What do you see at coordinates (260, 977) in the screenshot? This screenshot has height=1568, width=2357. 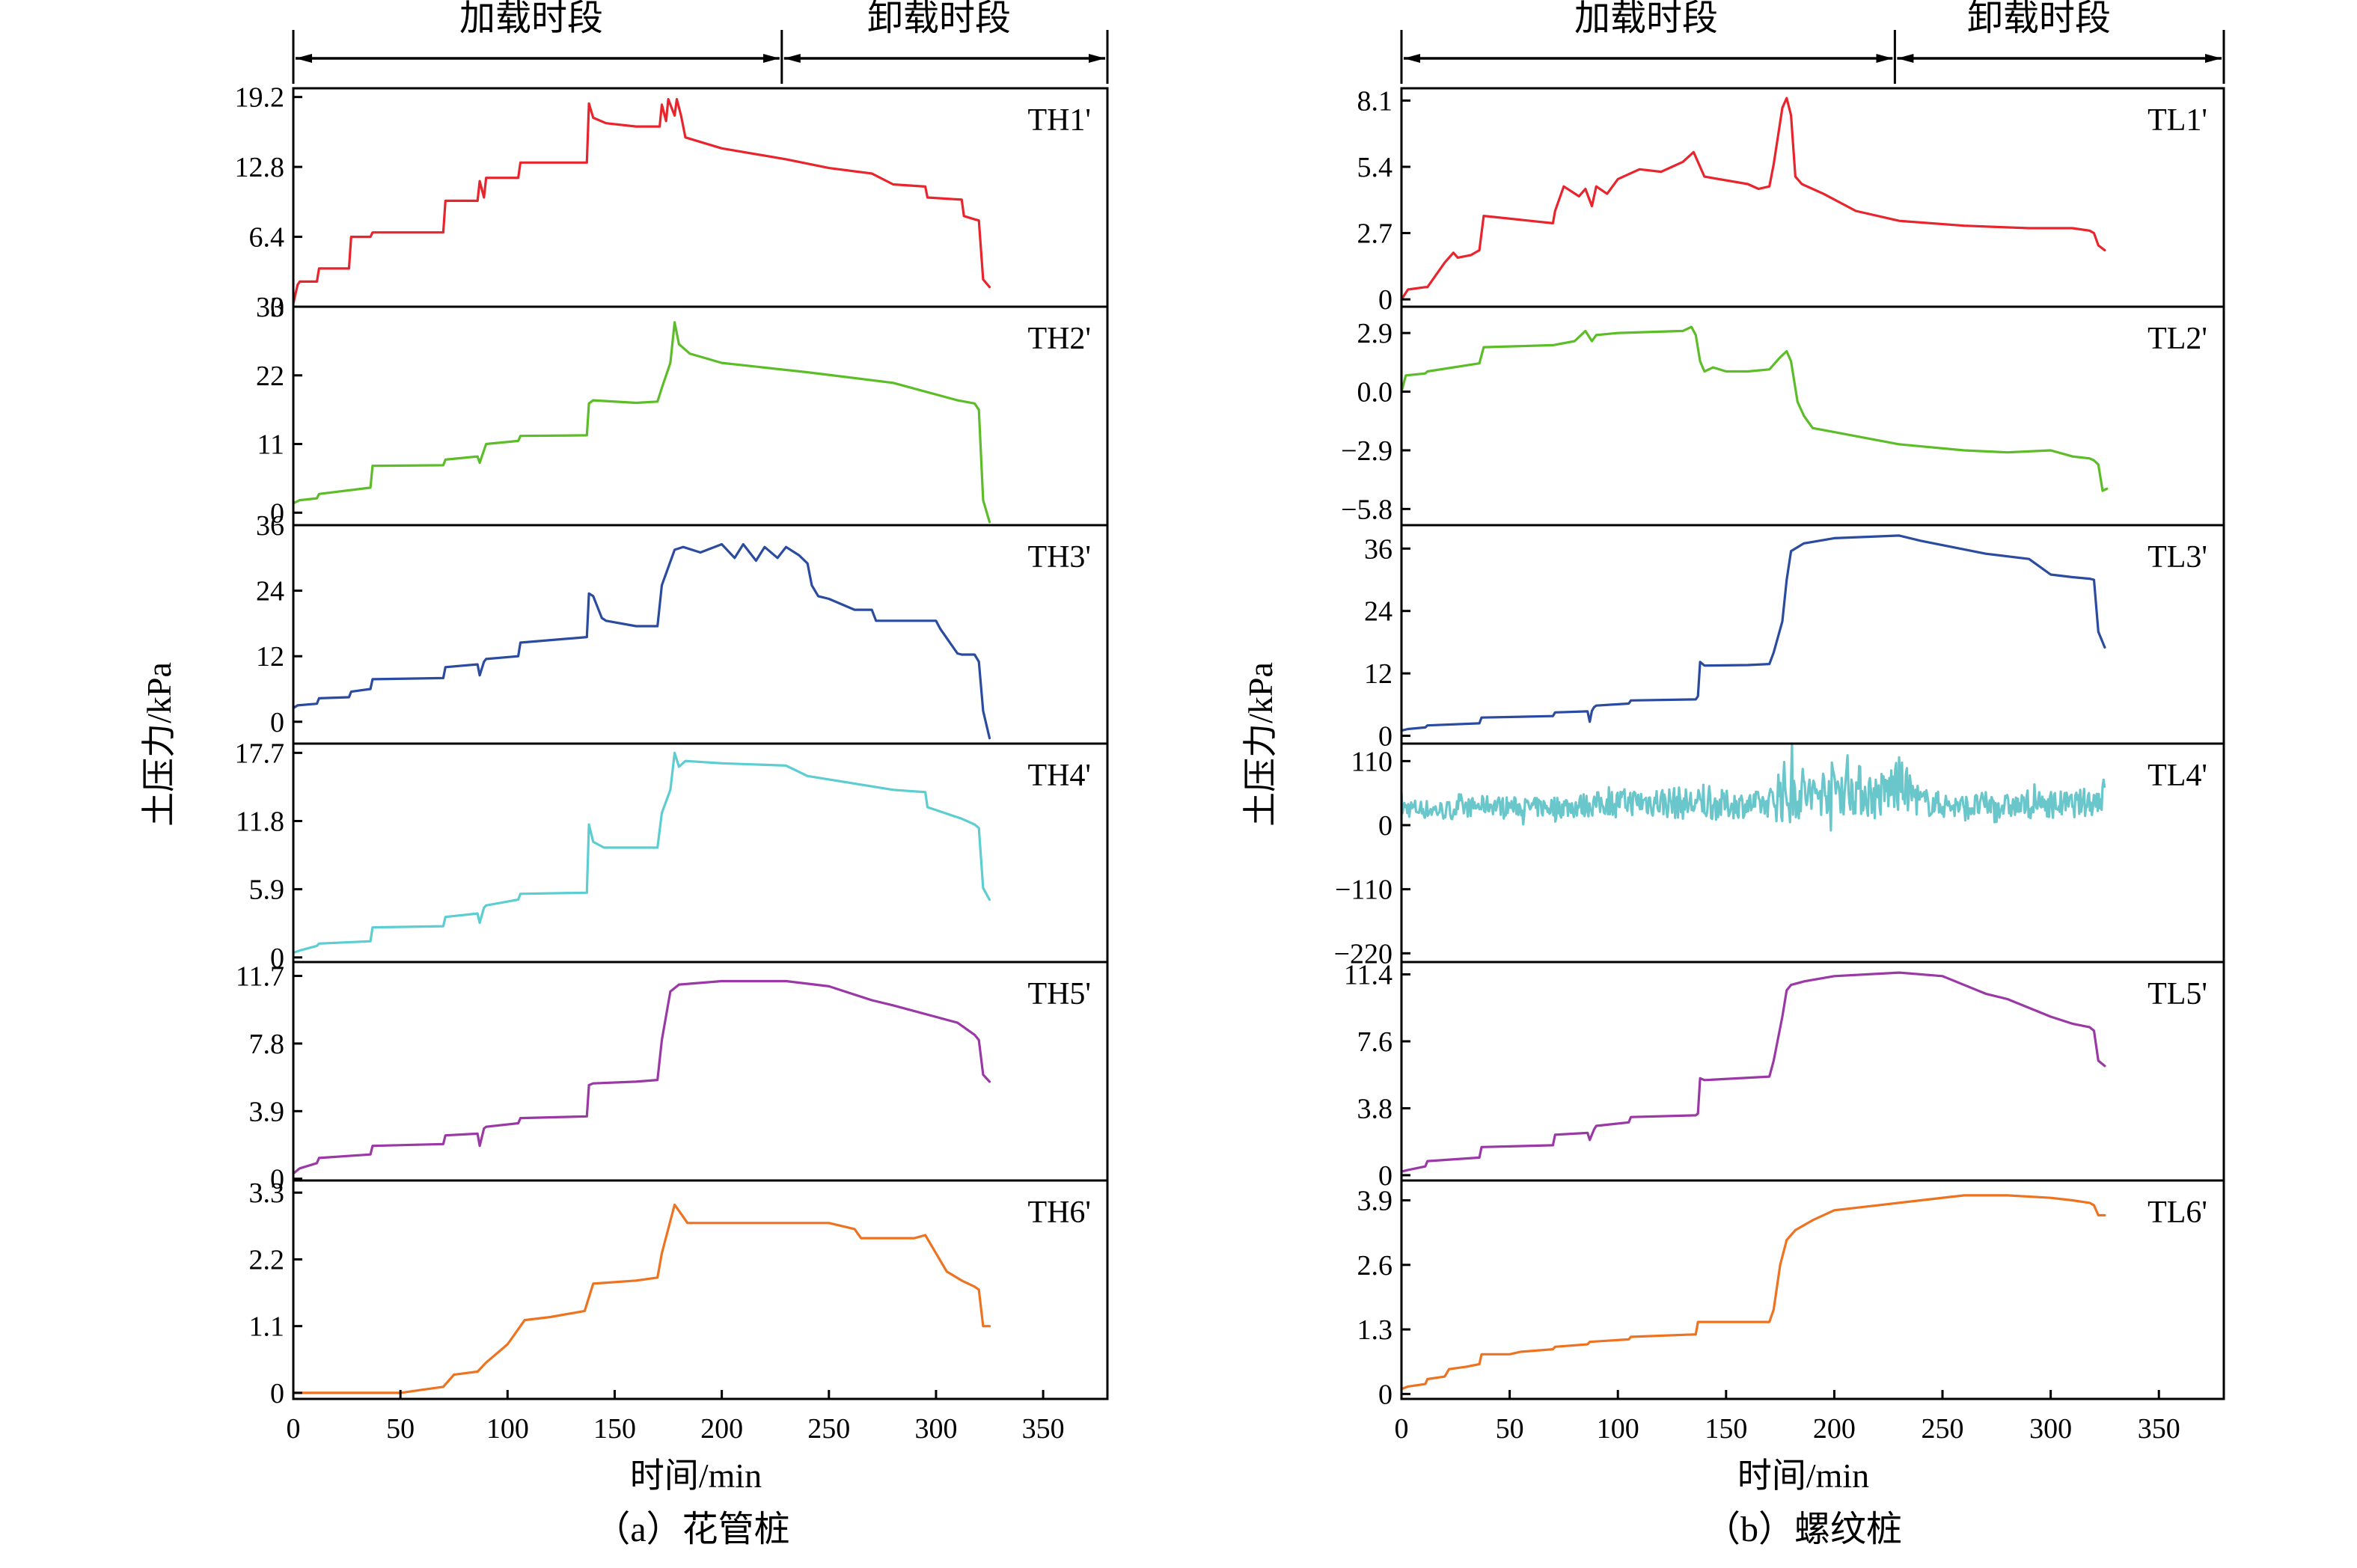 I see `y-tick-label: 11.7` at bounding box center [260, 977].